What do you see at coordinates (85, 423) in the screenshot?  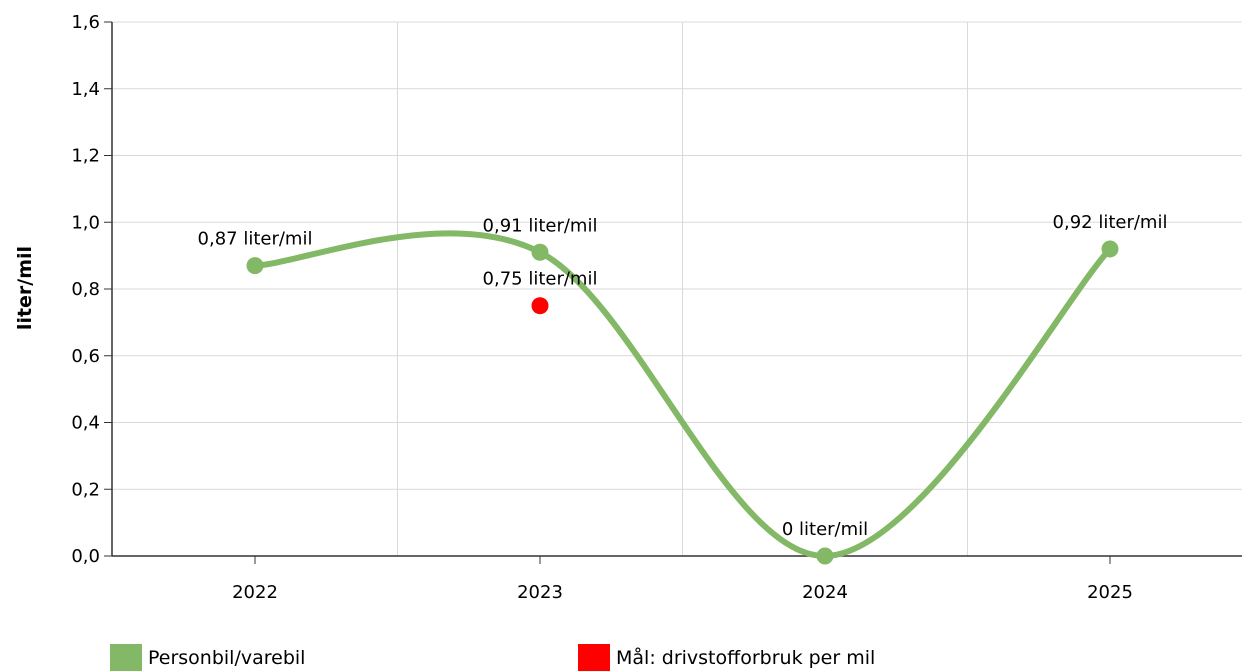 I see `y-tick-label: 0,4` at bounding box center [85, 423].